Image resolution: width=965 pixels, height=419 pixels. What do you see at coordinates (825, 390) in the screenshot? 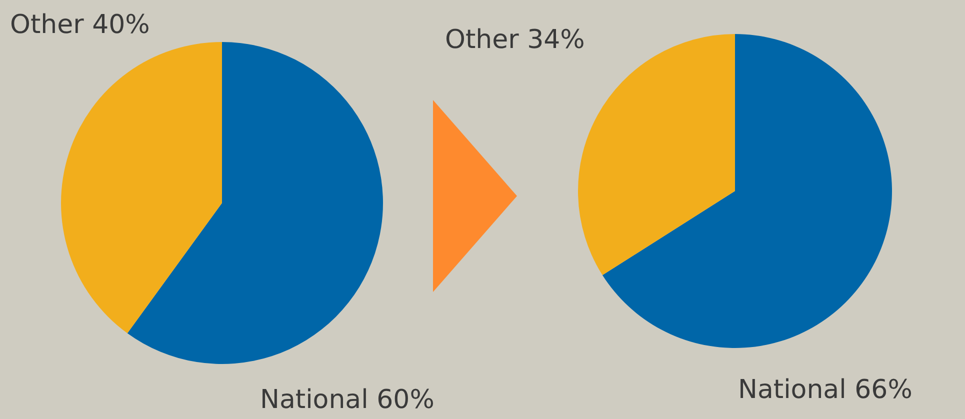
I see `slice-label: National 66%` at bounding box center [825, 390].